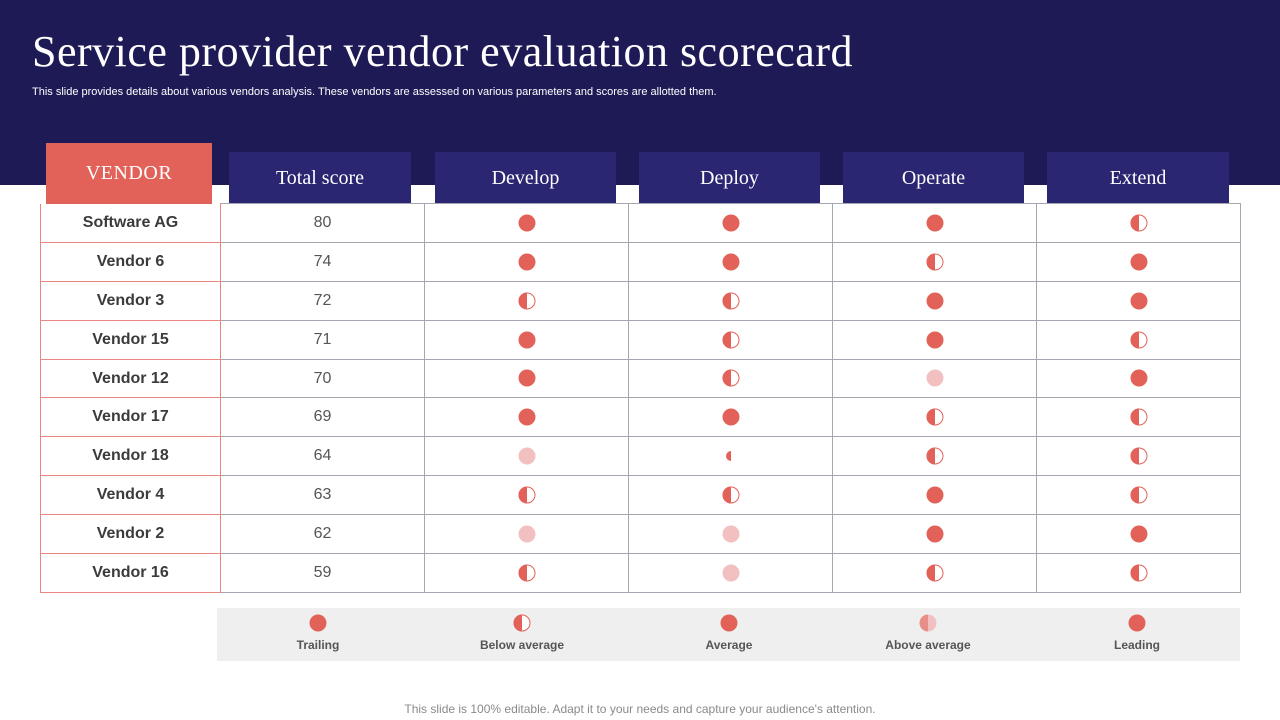 This screenshot has width=1280, height=720. Describe the element at coordinates (130, 223) in the screenshot. I see `vendor-name-cell: Software AG` at that location.